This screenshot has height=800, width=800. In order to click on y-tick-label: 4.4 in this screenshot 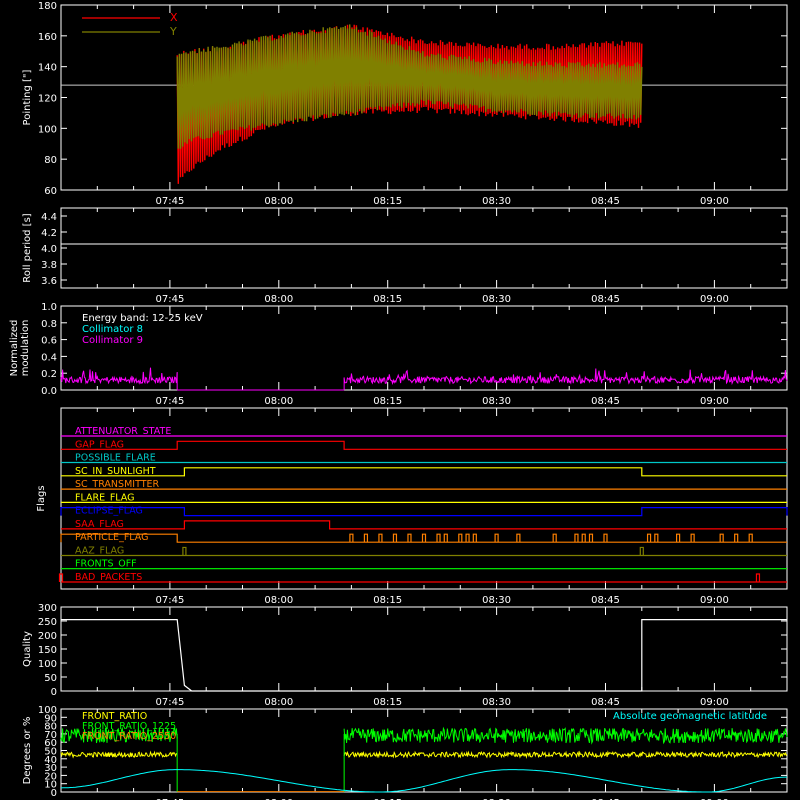, I will do `click(49, 217)`.